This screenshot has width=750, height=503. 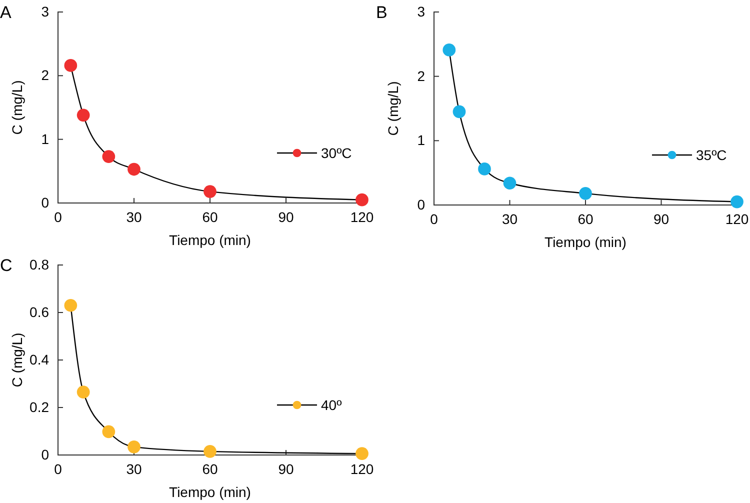 What do you see at coordinates (711, 154) in the screenshot?
I see `legend-label: 35ºC` at bounding box center [711, 154].